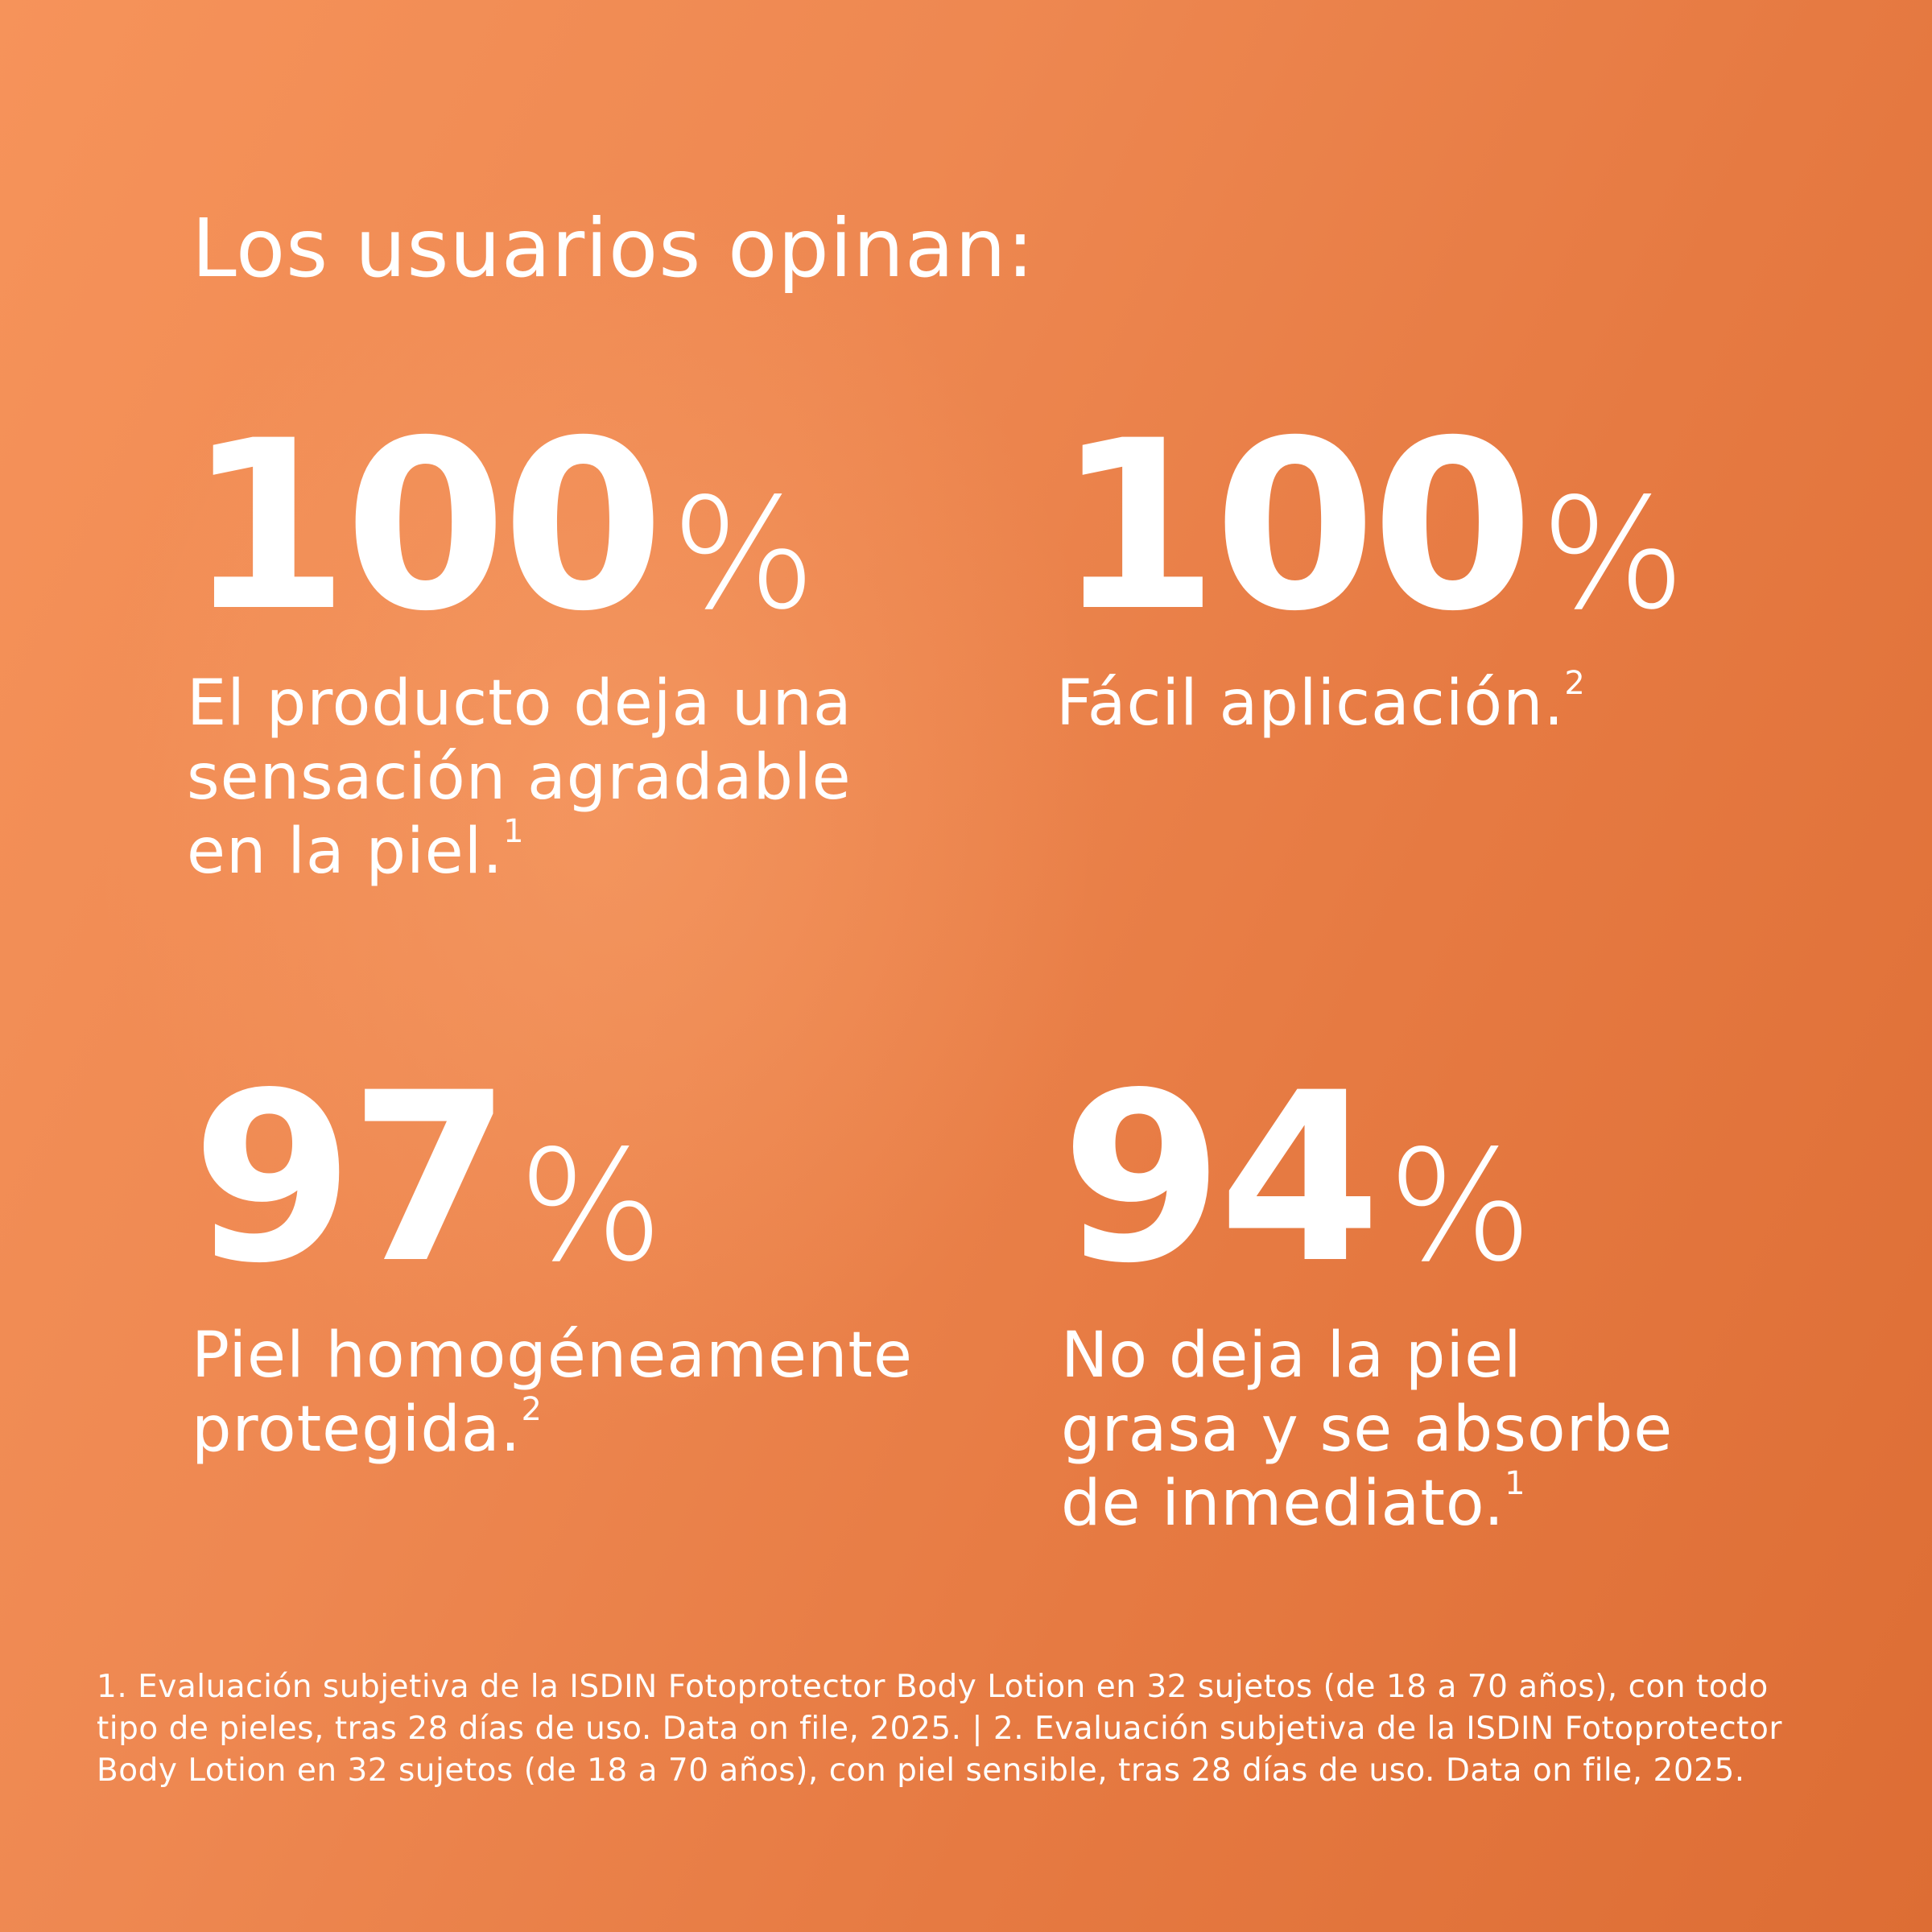 This screenshot has height=1932, width=1932. I want to click on description-text: sensación agradable, so click(519, 777).